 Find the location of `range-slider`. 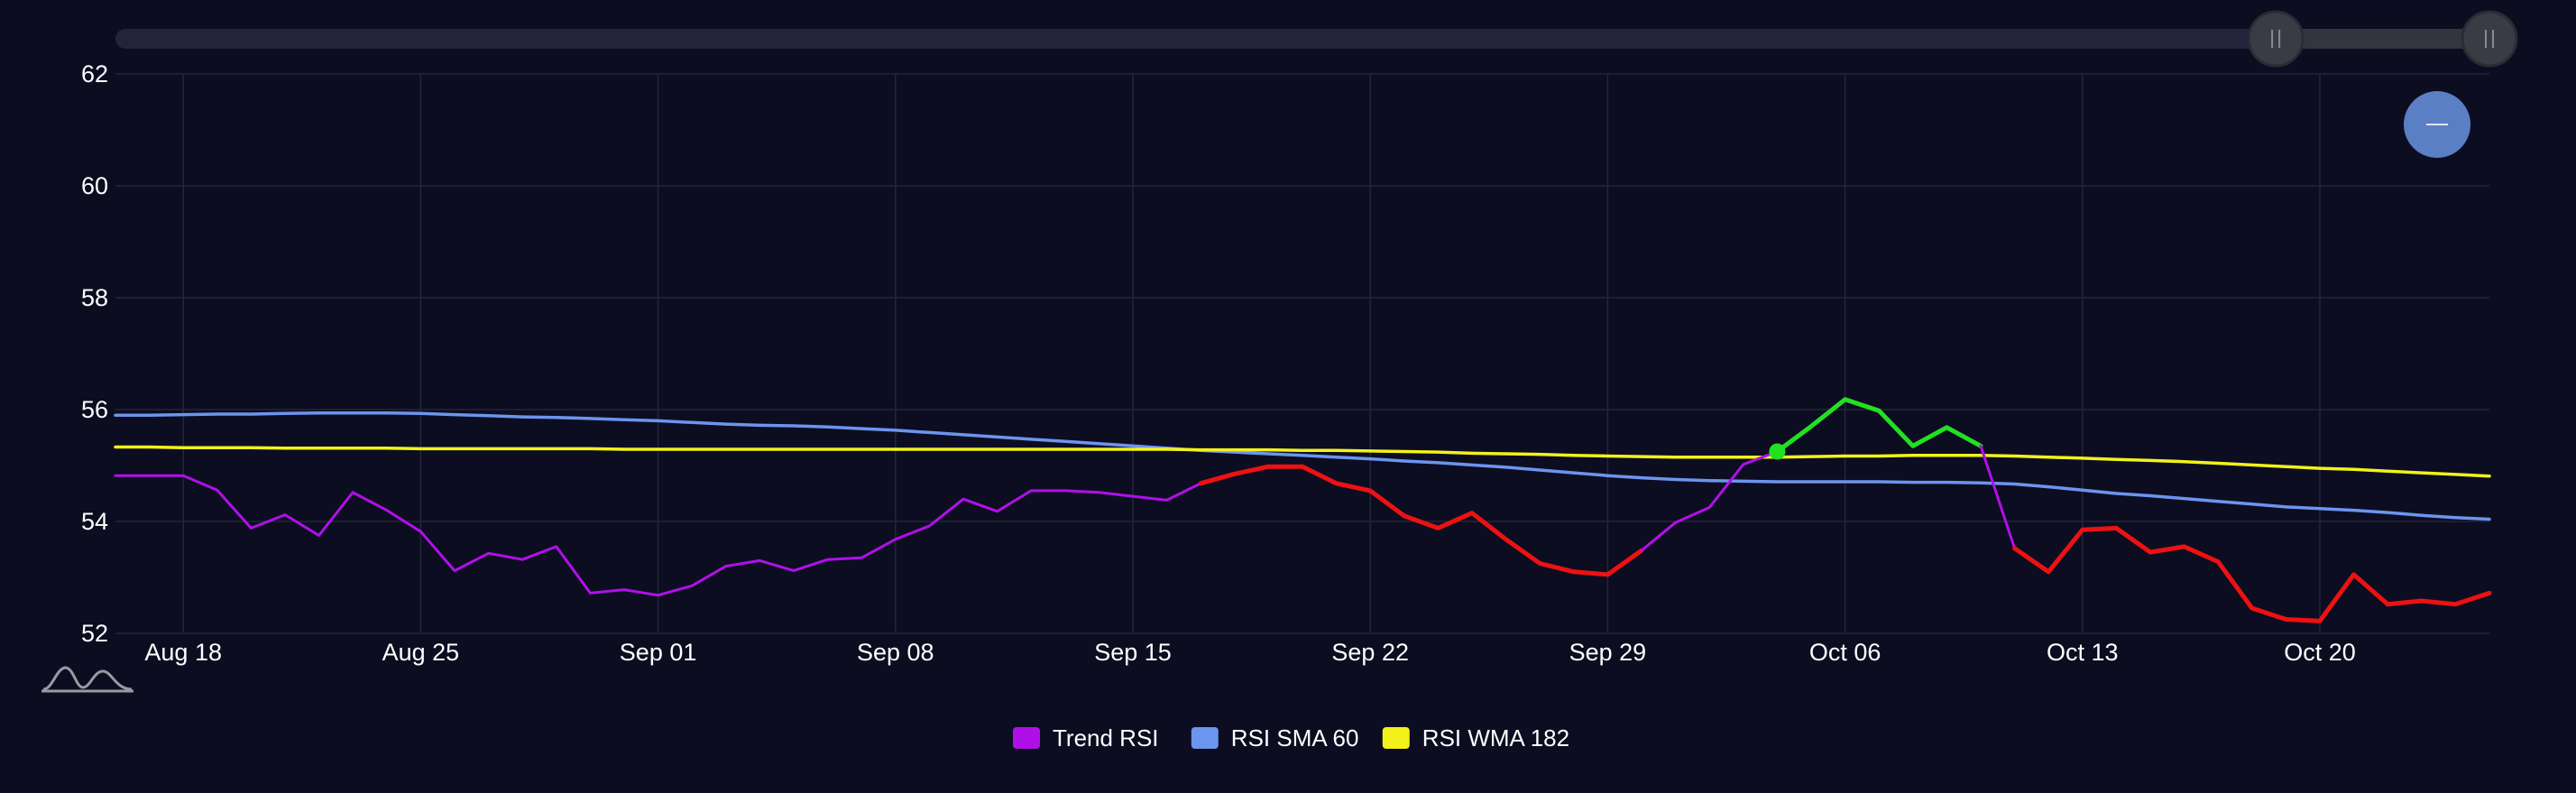

range-slider is located at coordinates (1316, 39).